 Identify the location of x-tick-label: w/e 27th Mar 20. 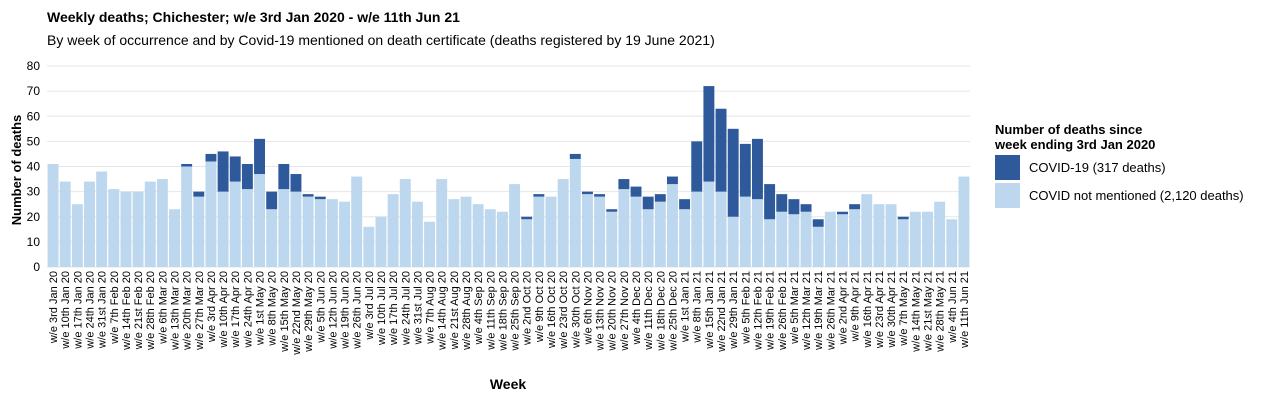
(200, 311).